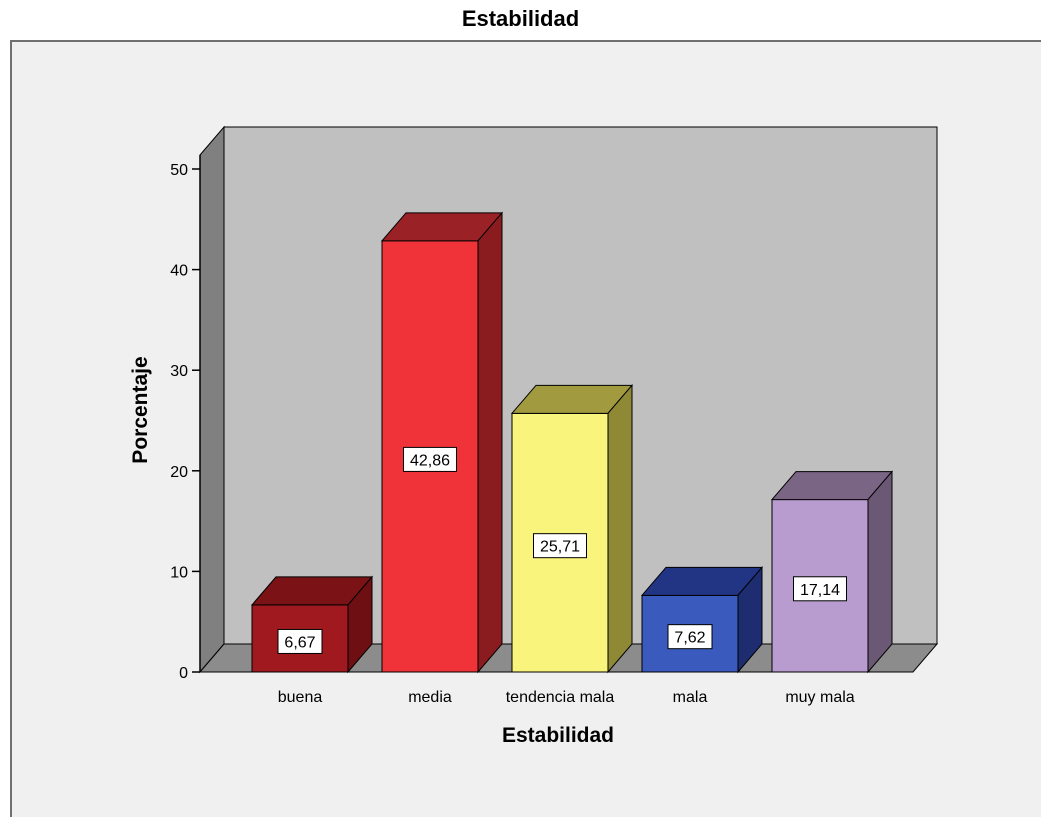 Image resolution: width=1041 pixels, height=817 pixels. I want to click on y-axis-label: Porcentaje, so click(140, 409).